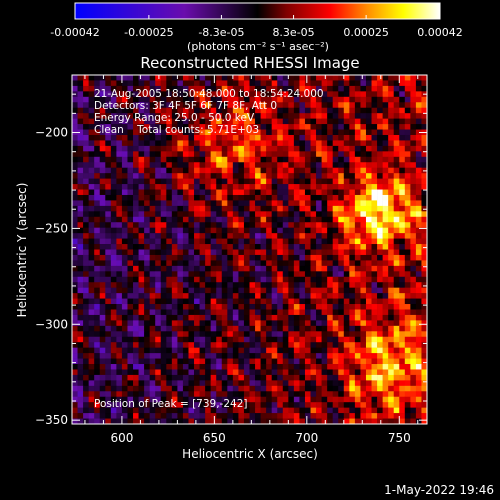 This screenshot has height=500, width=500. What do you see at coordinates (258, 46) in the screenshot?
I see `colorbar-unit-label: (photons cm⁻² s⁻¹ asec⁻²)` at bounding box center [258, 46].